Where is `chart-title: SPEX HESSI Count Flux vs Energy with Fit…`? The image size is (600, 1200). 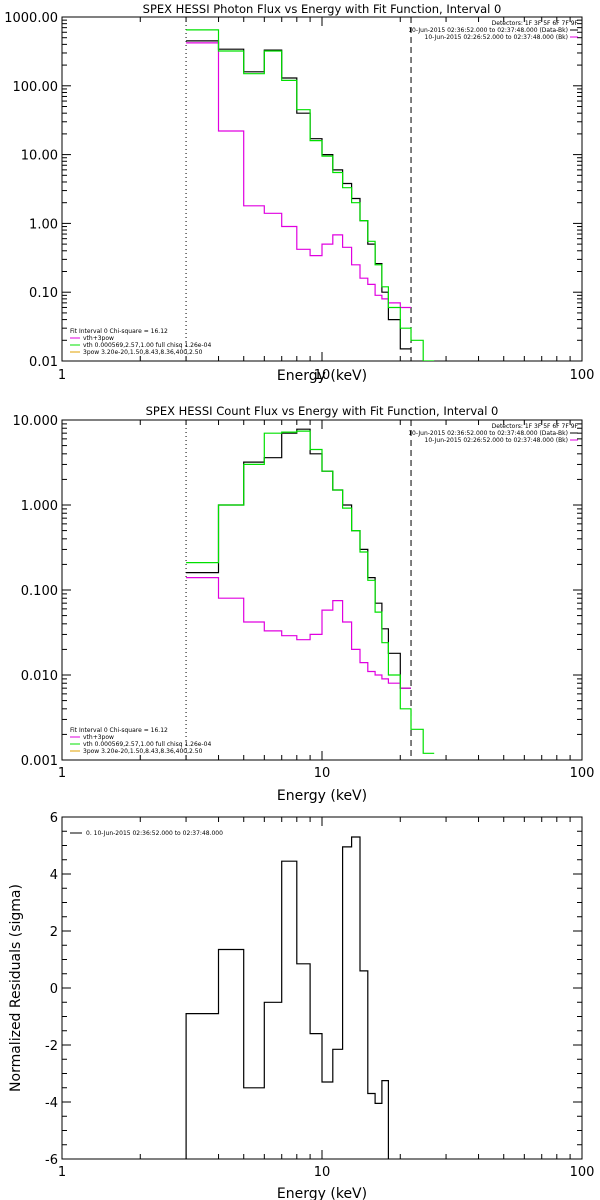
chart-title: SPEX HESSI Count Flux vs Energy with Fit… is located at coordinates (322, 411).